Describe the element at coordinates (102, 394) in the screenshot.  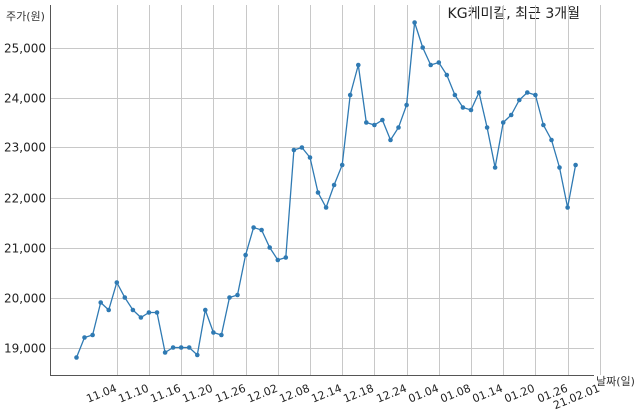
I see `x-tick-label: 11.04` at that location.